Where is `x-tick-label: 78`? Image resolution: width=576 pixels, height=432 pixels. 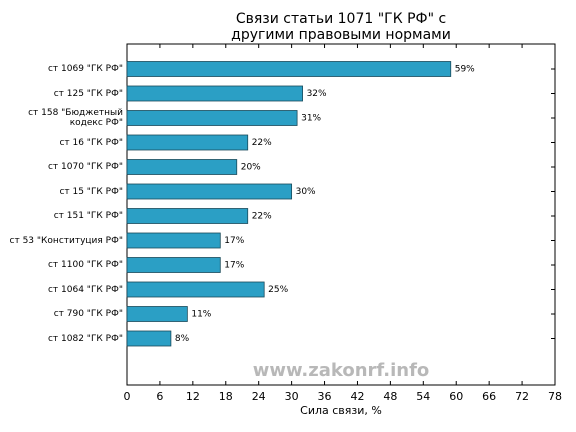
x-tick-label: 78 is located at coordinates (555, 396).